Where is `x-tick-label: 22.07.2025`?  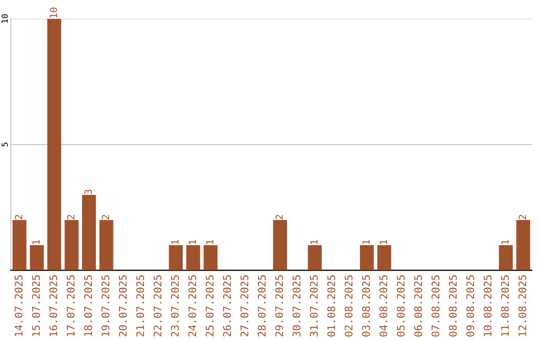
x-tick-label: 22.07.2025 is located at coordinates (158, 305).